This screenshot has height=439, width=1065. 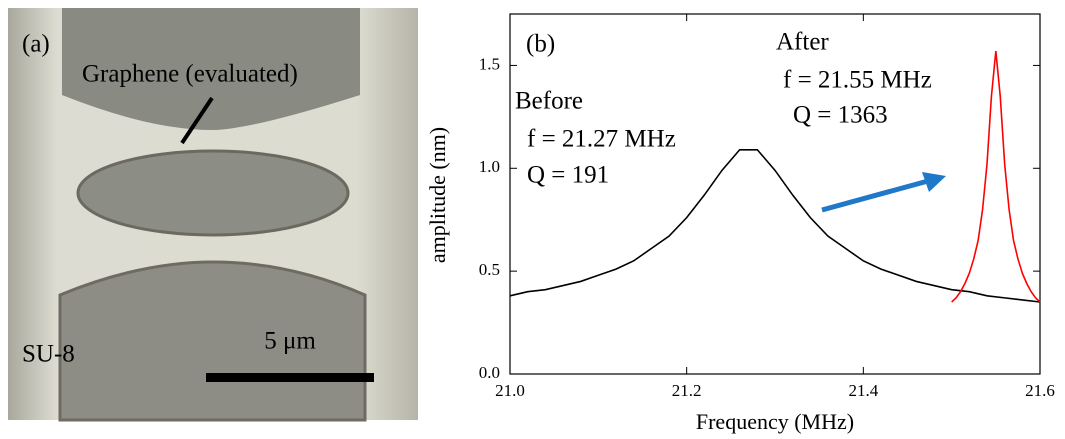 What do you see at coordinates (934, 182) in the screenshot?
I see `arrow-head` at bounding box center [934, 182].